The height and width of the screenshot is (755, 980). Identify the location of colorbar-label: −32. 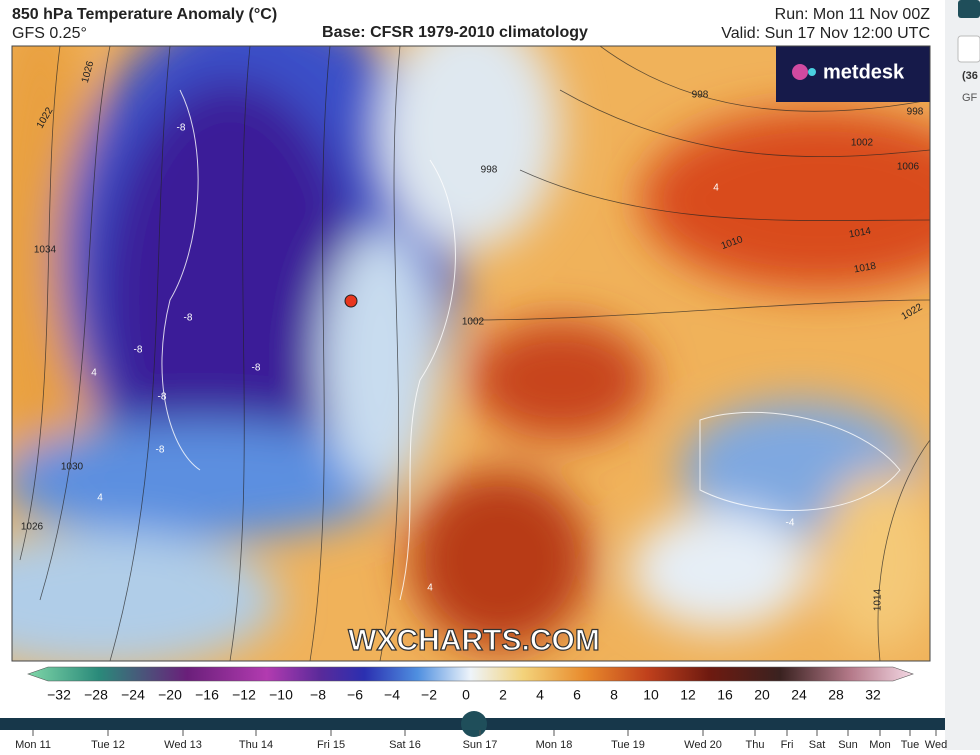
(59, 695).